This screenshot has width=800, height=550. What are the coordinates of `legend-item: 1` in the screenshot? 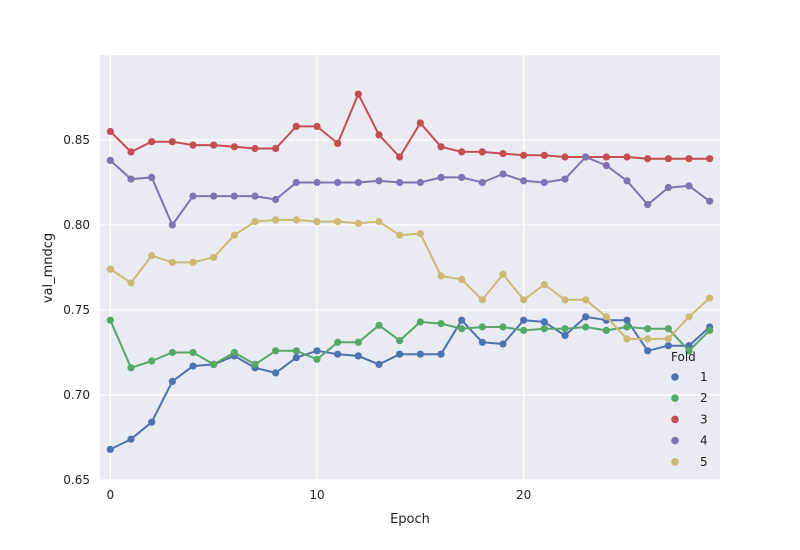 It's located at (689, 377).